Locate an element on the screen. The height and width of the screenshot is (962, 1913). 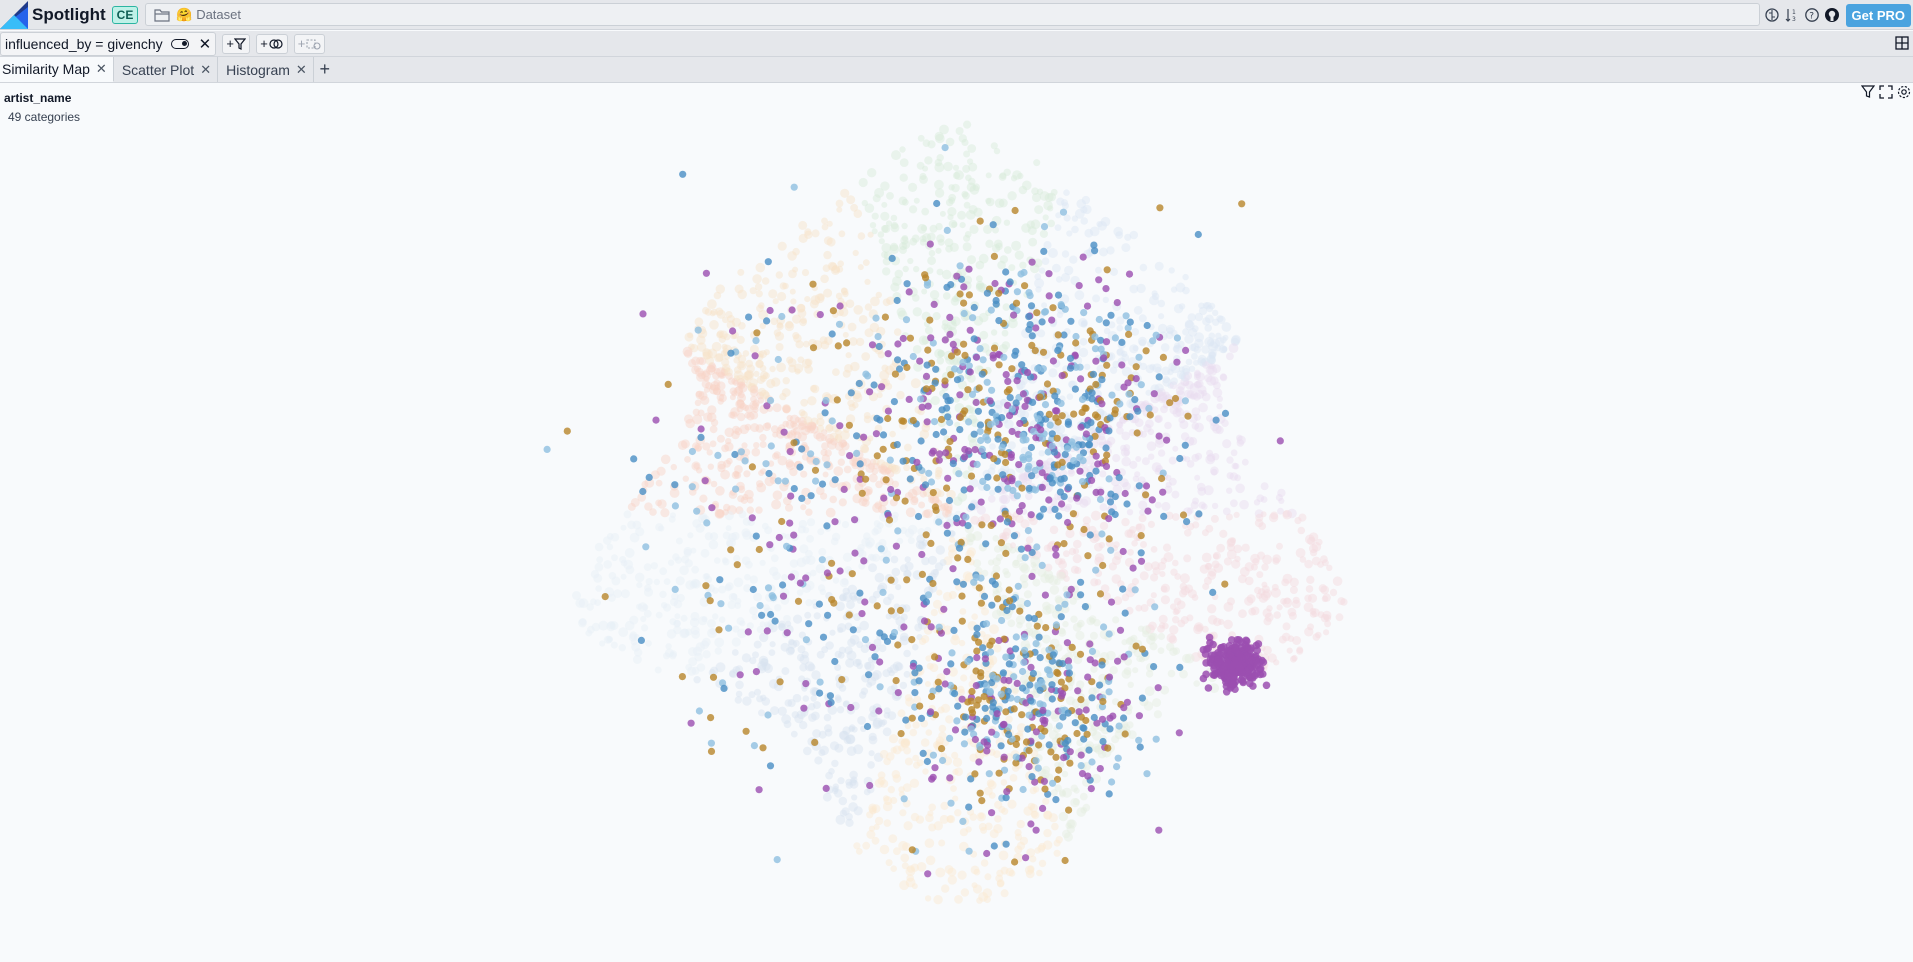
add-similarity-filter-button: + is located at coordinates (272, 43).